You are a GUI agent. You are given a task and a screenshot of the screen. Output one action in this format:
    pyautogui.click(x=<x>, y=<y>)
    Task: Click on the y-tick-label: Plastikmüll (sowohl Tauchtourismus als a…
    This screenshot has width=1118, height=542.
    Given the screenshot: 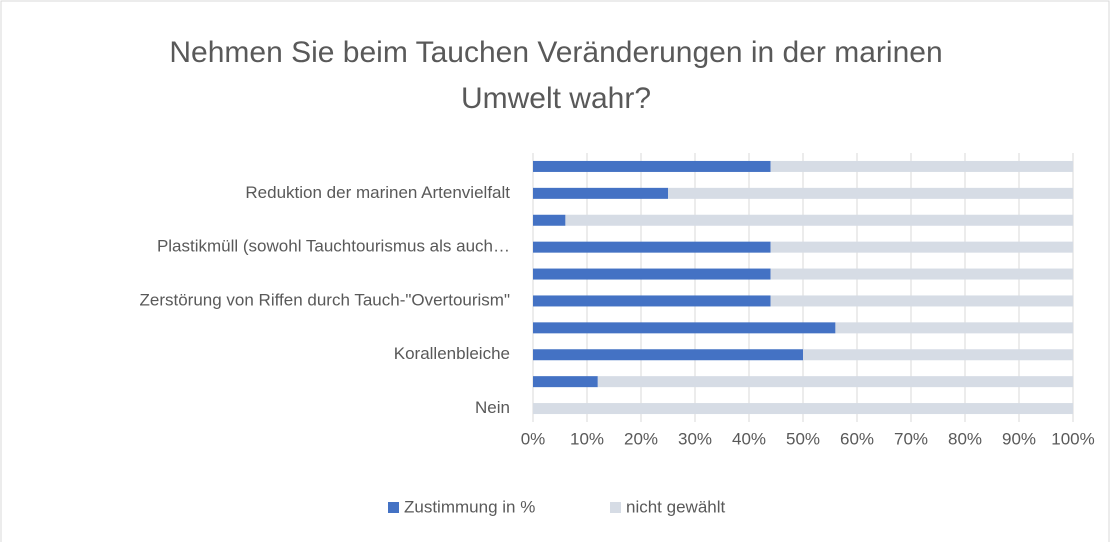 What is the action you would take?
    pyautogui.click(x=333, y=246)
    